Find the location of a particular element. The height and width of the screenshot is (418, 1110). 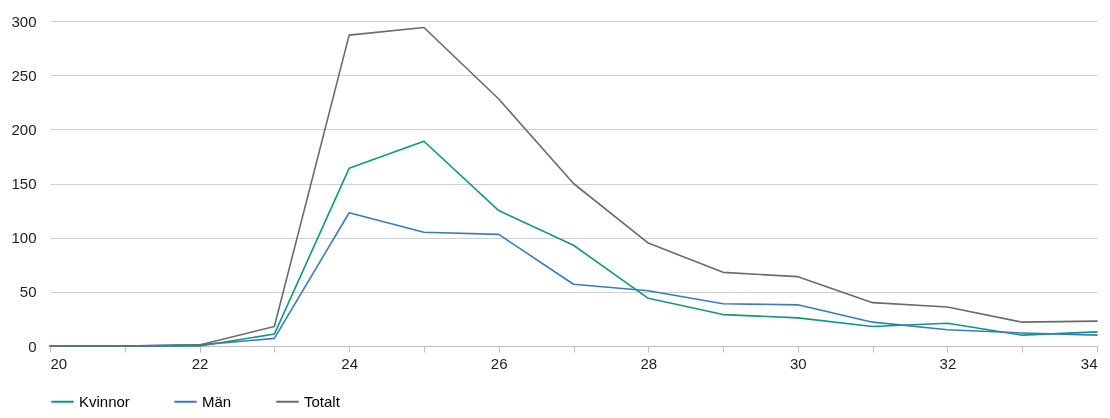

y-tick-label: 250 is located at coordinates (24, 75).